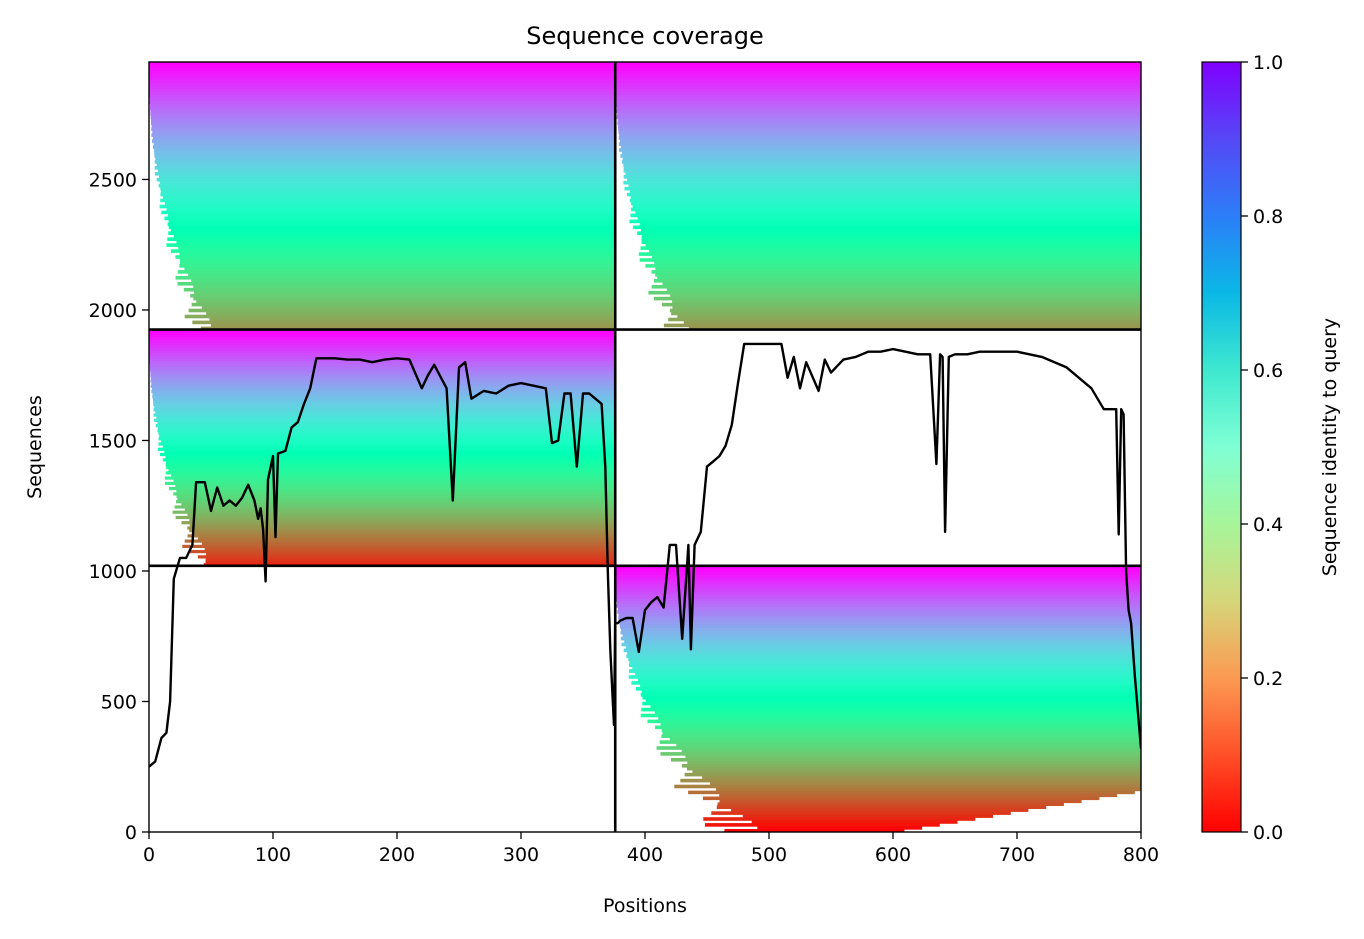 The height and width of the screenshot is (939, 1364). I want to click on x-tick-label: 0, so click(149, 855).